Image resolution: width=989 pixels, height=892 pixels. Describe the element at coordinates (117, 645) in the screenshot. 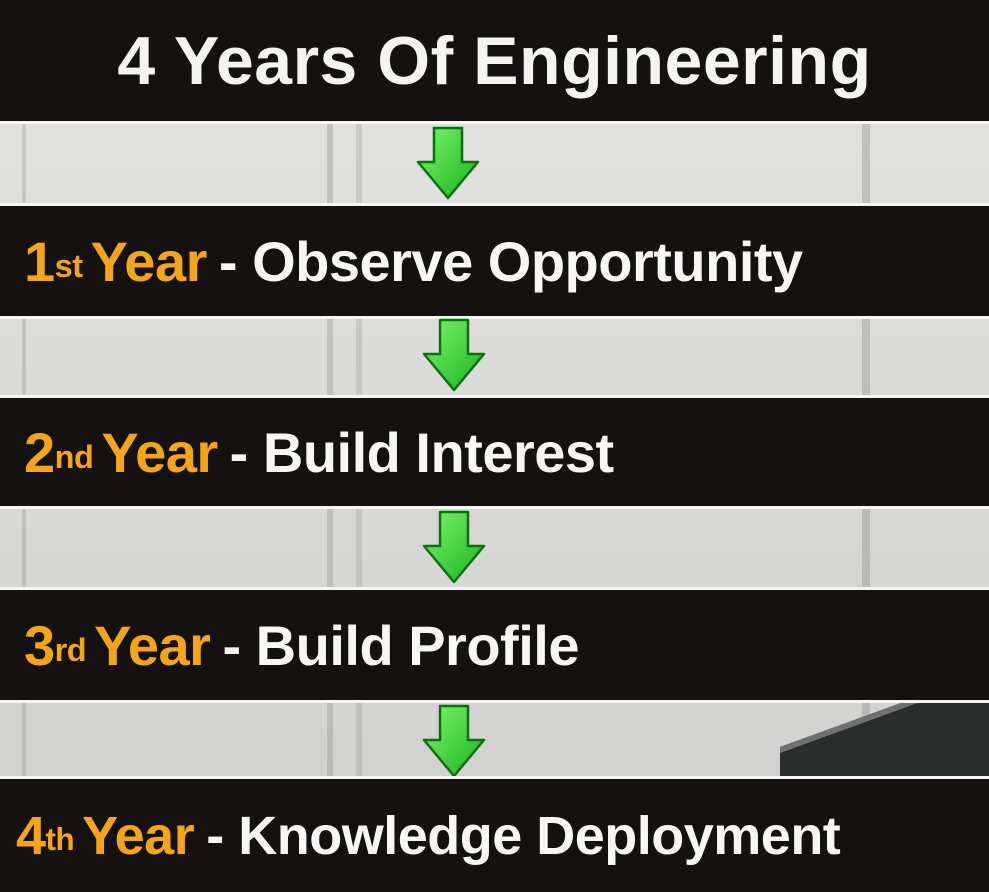

I see `year-3-ordinal: 3rd Year` at that location.